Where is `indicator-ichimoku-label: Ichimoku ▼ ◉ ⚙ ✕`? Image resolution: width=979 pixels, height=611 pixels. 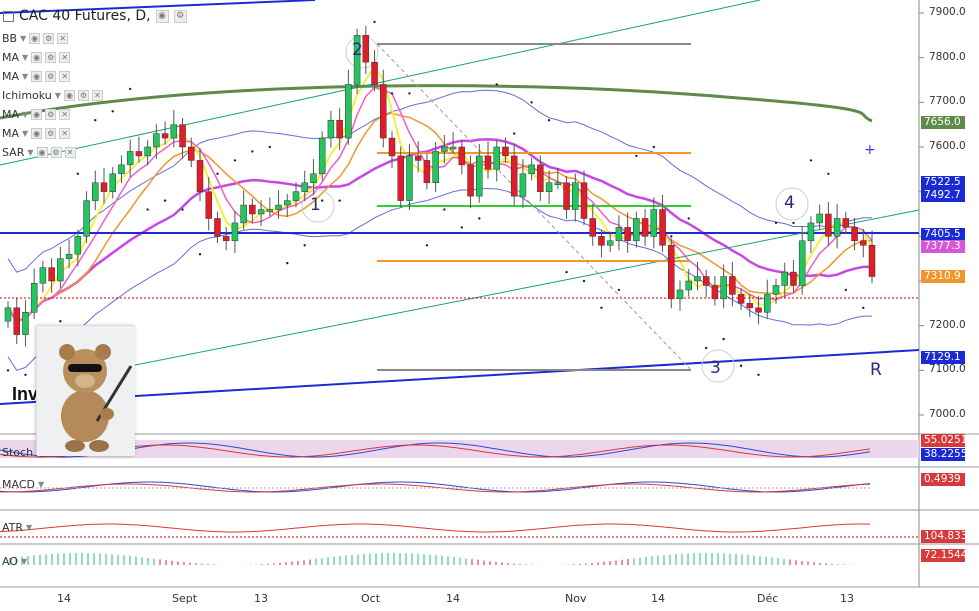 indicator-ichimoku-label: Ichimoku ▼ ◉ ⚙ ✕ is located at coordinates (52, 95).